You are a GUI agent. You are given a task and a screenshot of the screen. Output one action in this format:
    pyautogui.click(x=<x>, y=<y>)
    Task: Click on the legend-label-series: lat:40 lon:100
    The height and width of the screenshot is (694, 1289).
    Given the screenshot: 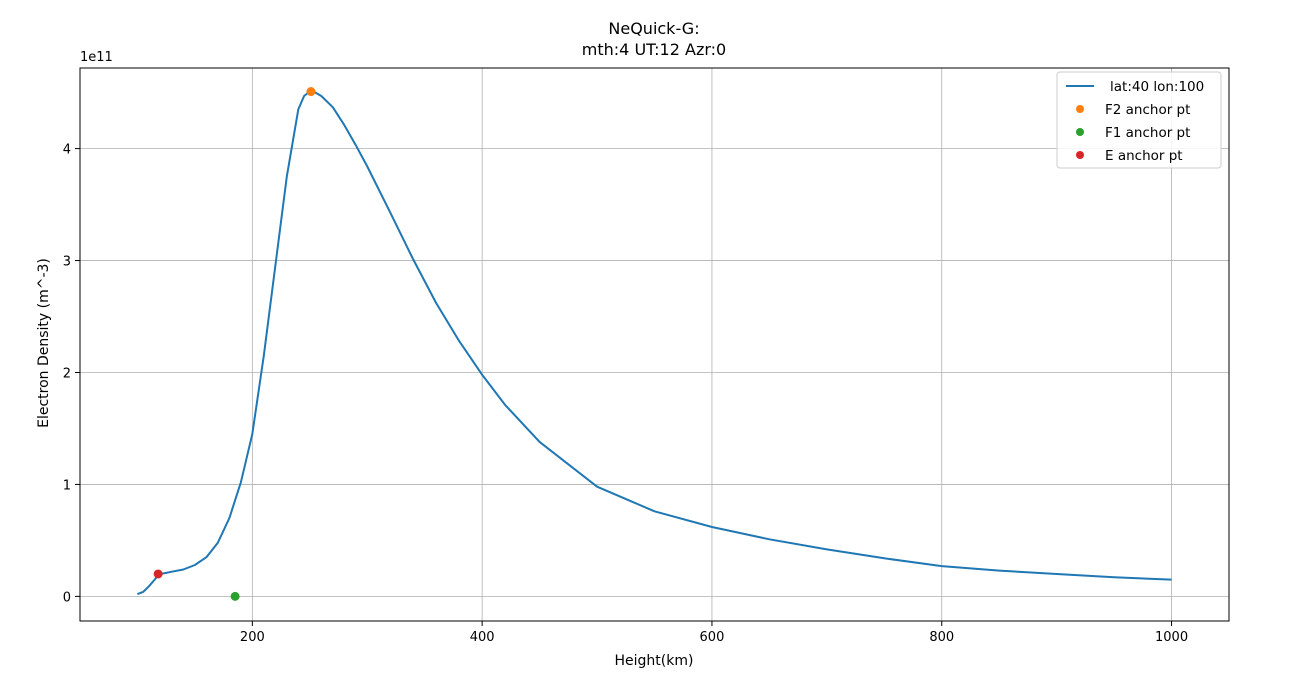 What is the action you would take?
    pyautogui.click(x=1157, y=87)
    